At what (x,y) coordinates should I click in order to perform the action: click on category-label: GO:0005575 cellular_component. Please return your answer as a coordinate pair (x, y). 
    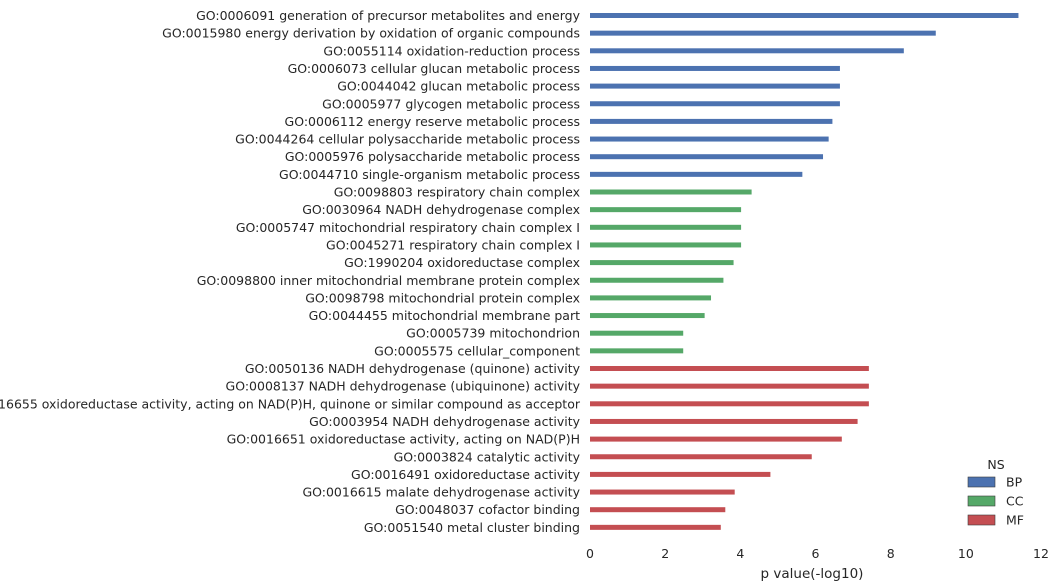
    Looking at the image, I should click on (477, 350).